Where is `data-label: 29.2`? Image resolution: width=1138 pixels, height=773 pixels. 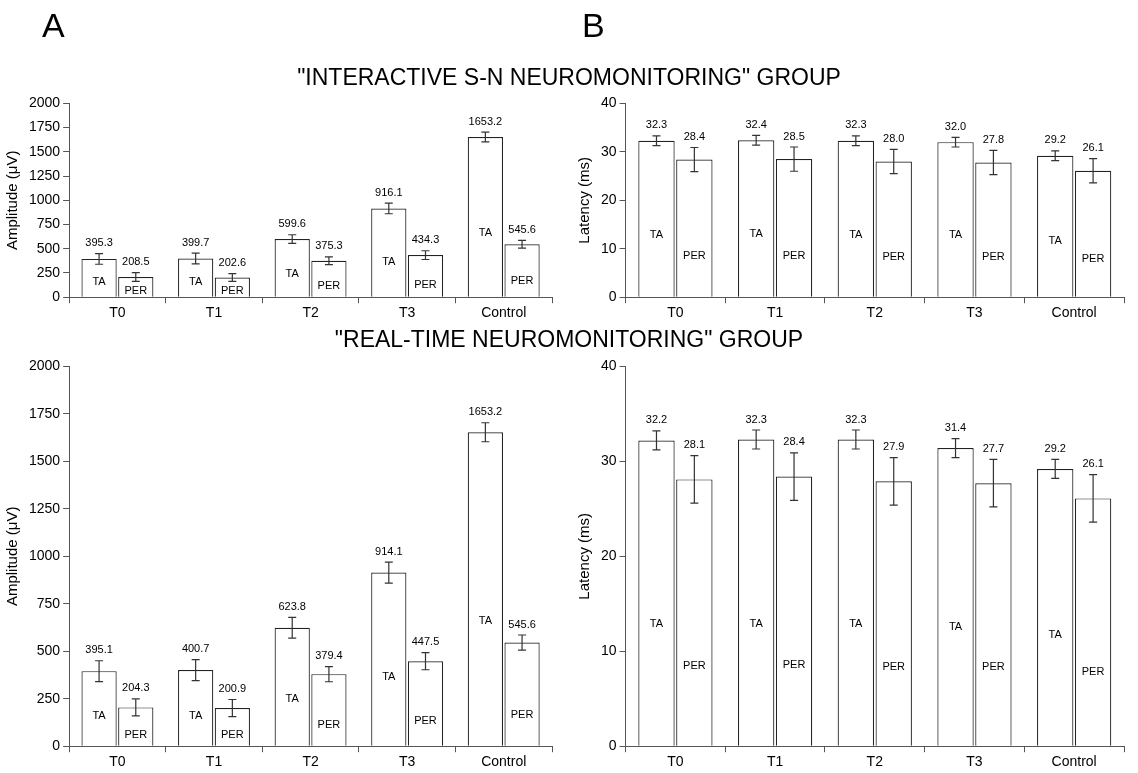 data-label: 29.2 is located at coordinates (1055, 447).